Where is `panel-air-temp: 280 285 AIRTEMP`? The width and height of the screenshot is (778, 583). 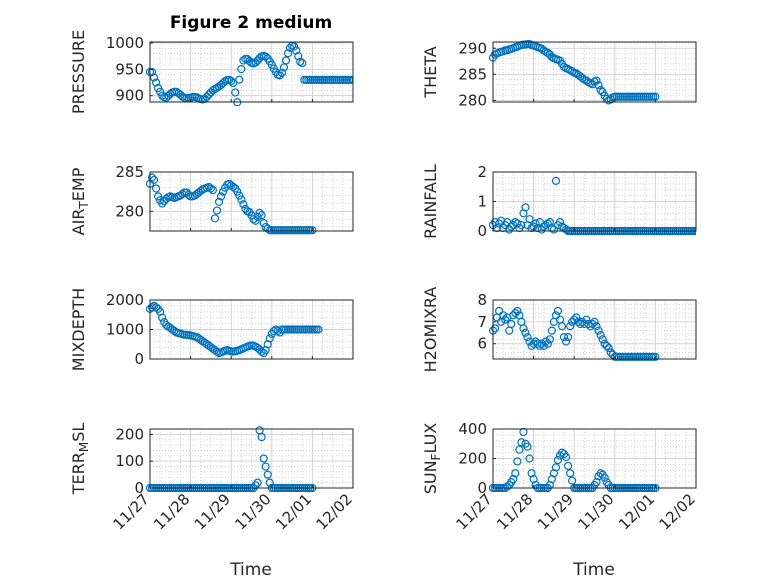
panel-air-temp: 280 285 AIRTEMP is located at coordinates (211, 199).